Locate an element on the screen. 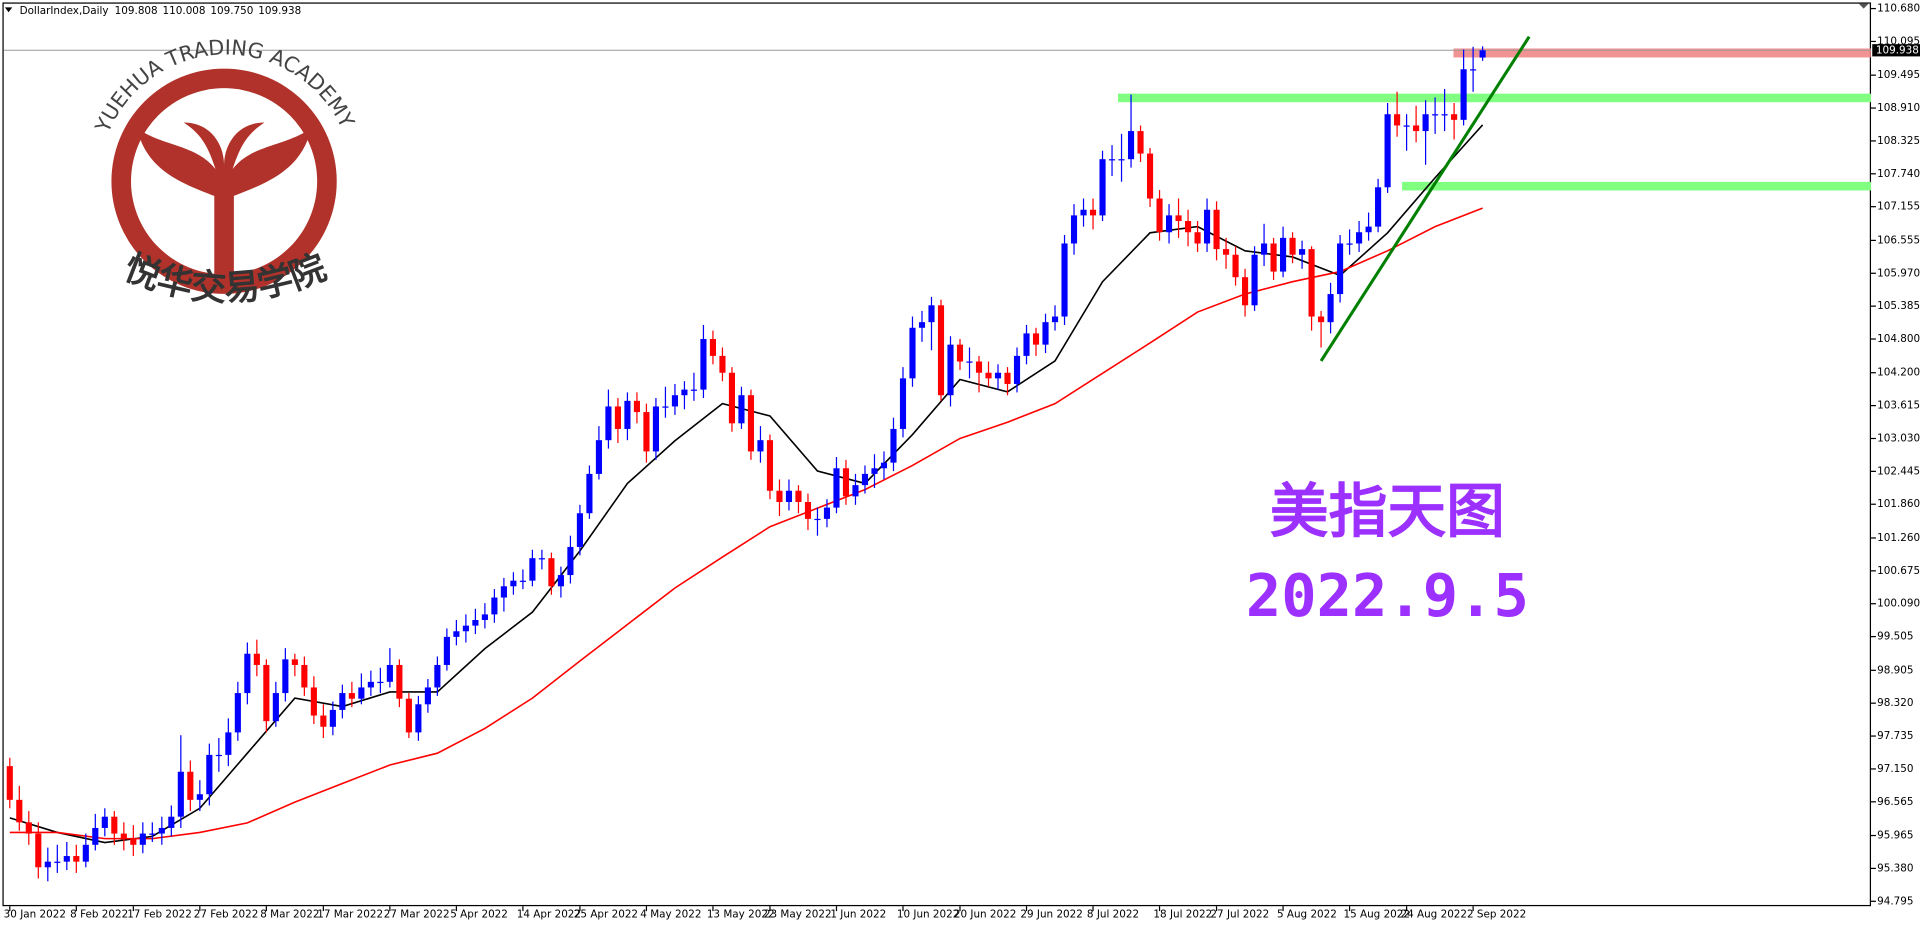  x-tick-label: 1 Jun 2022 is located at coordinates (858, 915).